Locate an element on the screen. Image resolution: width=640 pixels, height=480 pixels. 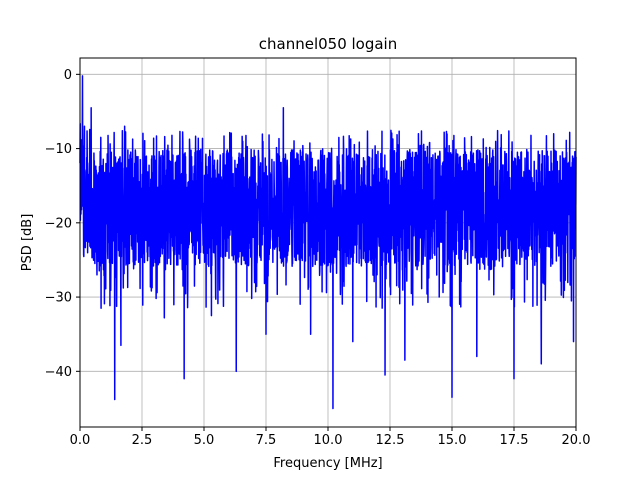
y-tick-label: −10 is located at coordinates (58, 149).